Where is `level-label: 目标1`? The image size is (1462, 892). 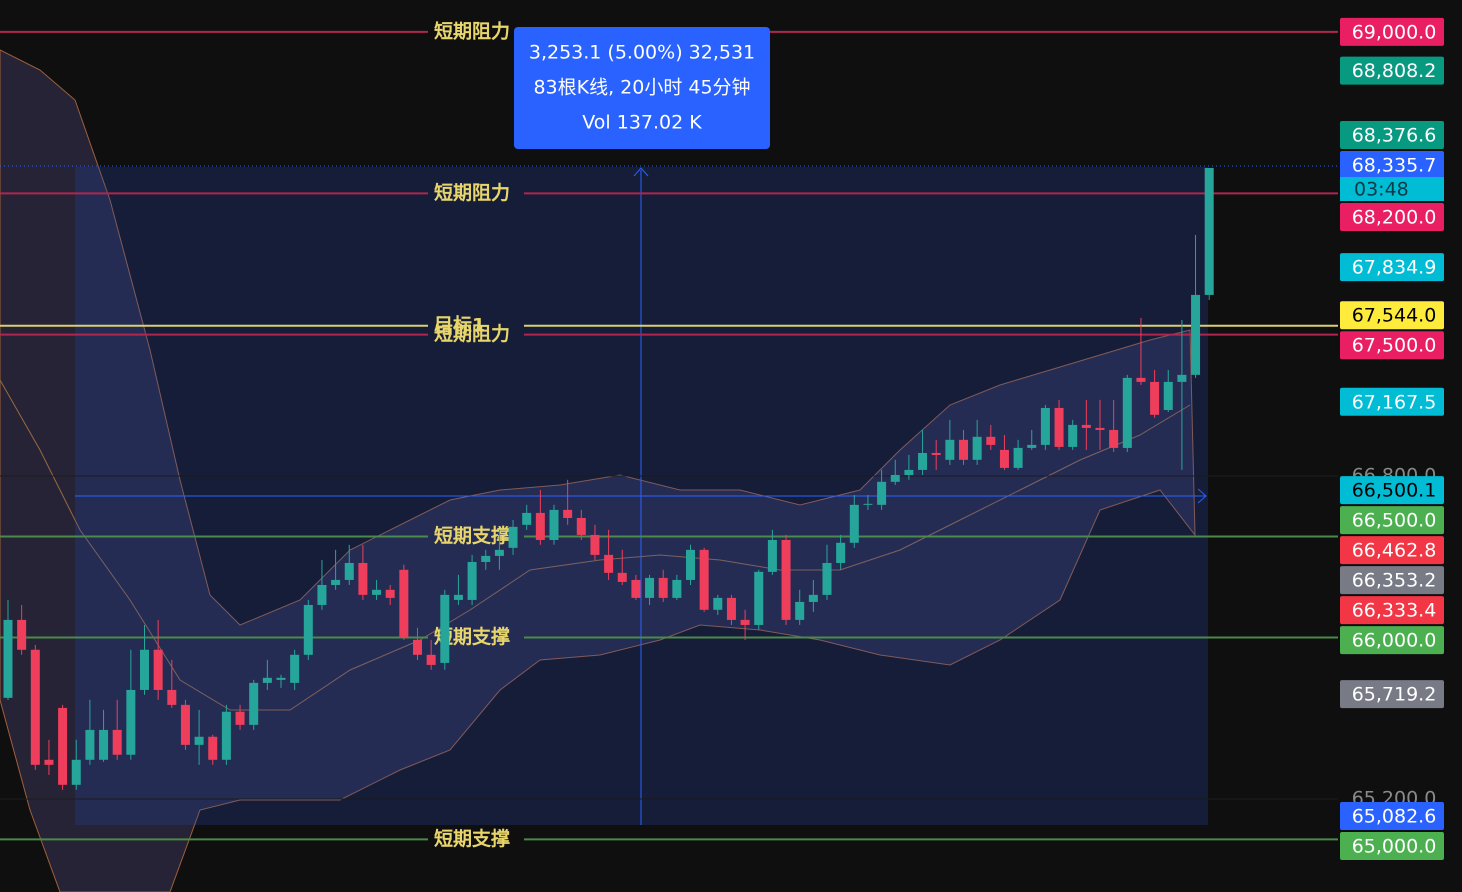 level-label: 目标1 is located at coordinates (459, 325).